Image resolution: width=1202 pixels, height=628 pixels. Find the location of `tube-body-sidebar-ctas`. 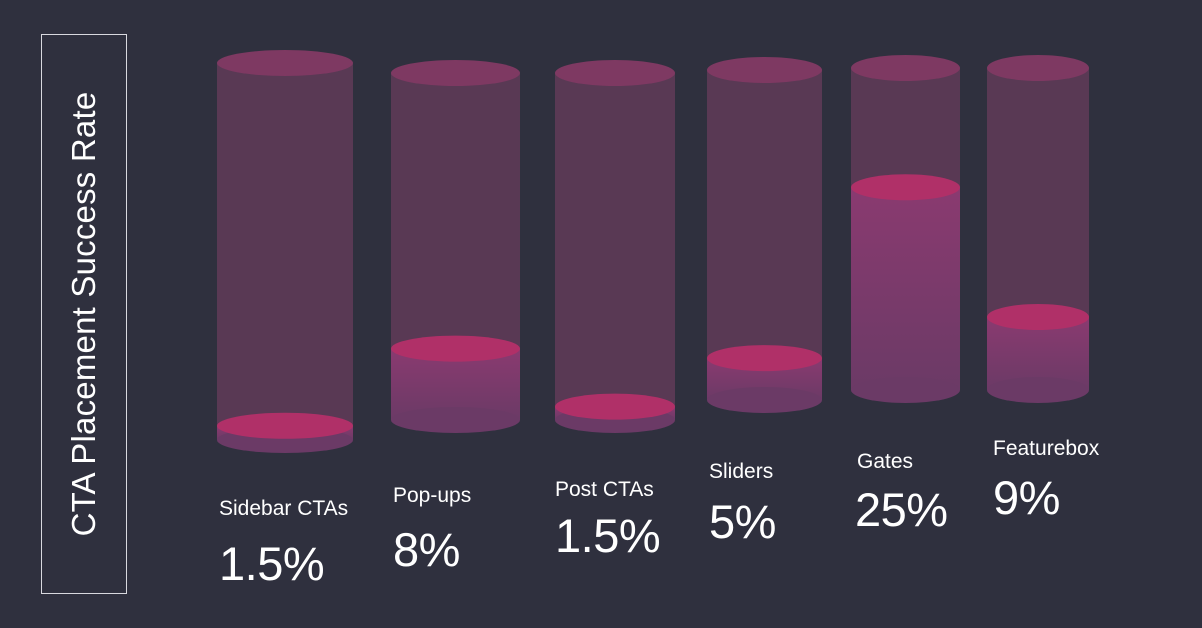

tube-body-sidebar-ctas is located at coordinates (285, 251).